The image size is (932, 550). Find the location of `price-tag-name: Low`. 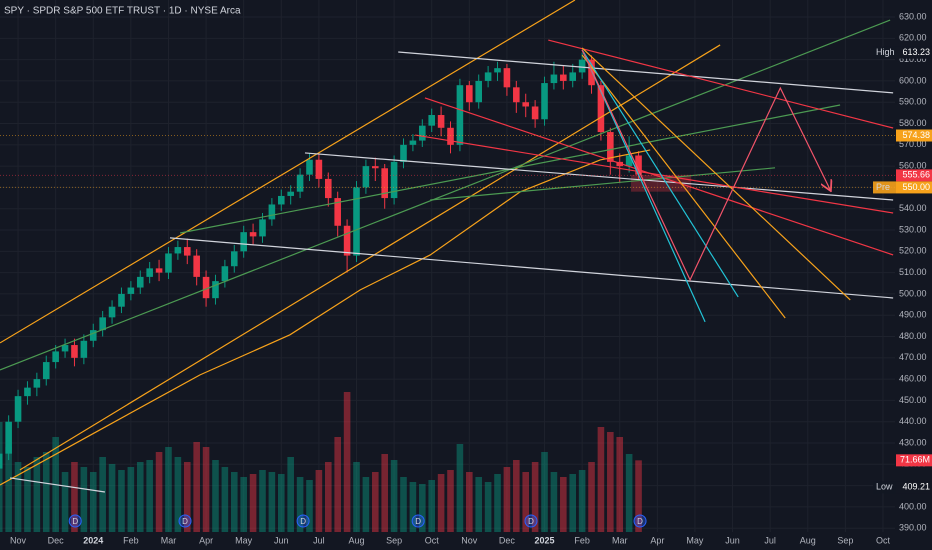

price-tag-name: Low is located at coordinates (884, 487).